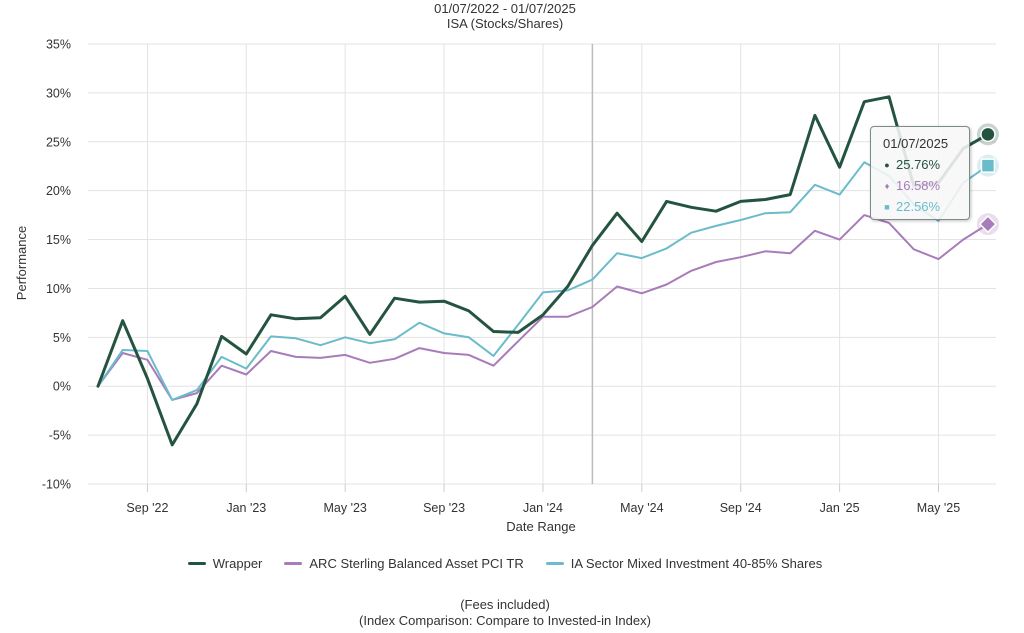  I want to click on y-tick-label: 35%, so click(58, 45).